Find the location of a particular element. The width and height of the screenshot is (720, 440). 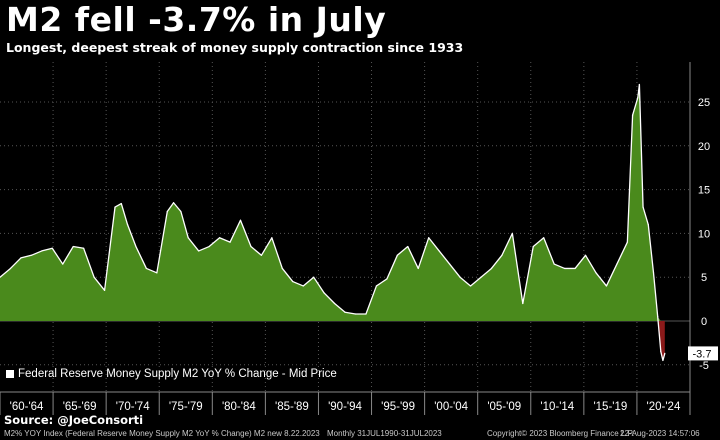

footer-copyright: Copyright© 2023 Bloomberg Finance L.P. is located at coordinates (561, 433).